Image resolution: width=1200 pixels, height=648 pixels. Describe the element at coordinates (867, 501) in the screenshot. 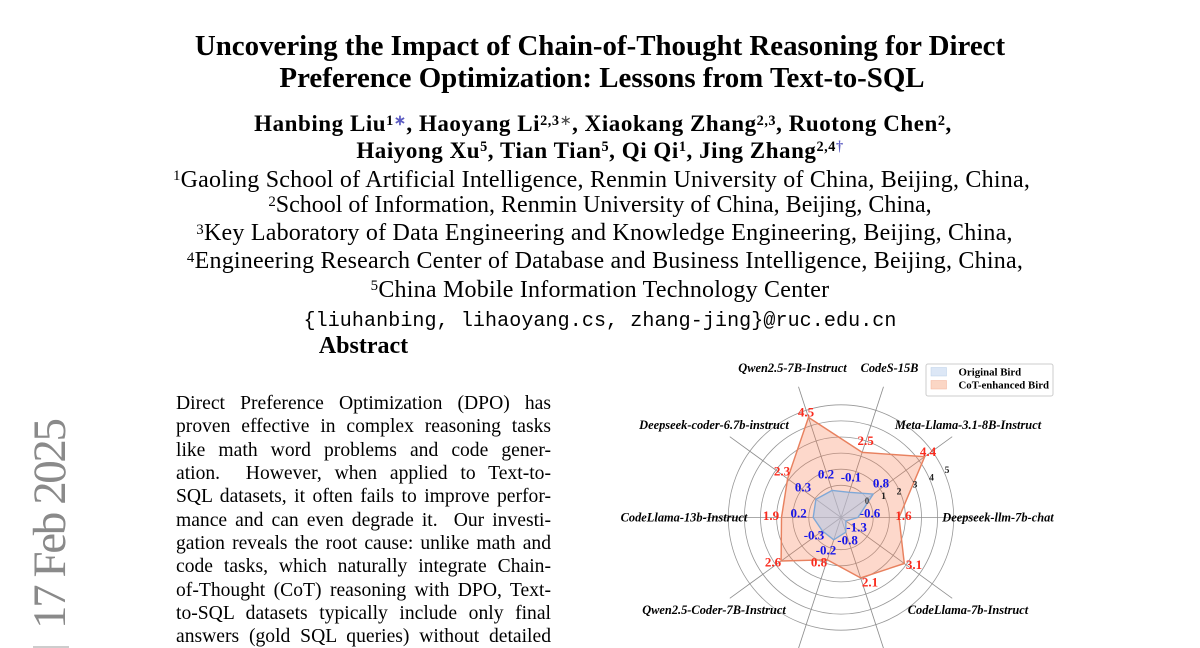

I see `svg-text: 0` at that location.